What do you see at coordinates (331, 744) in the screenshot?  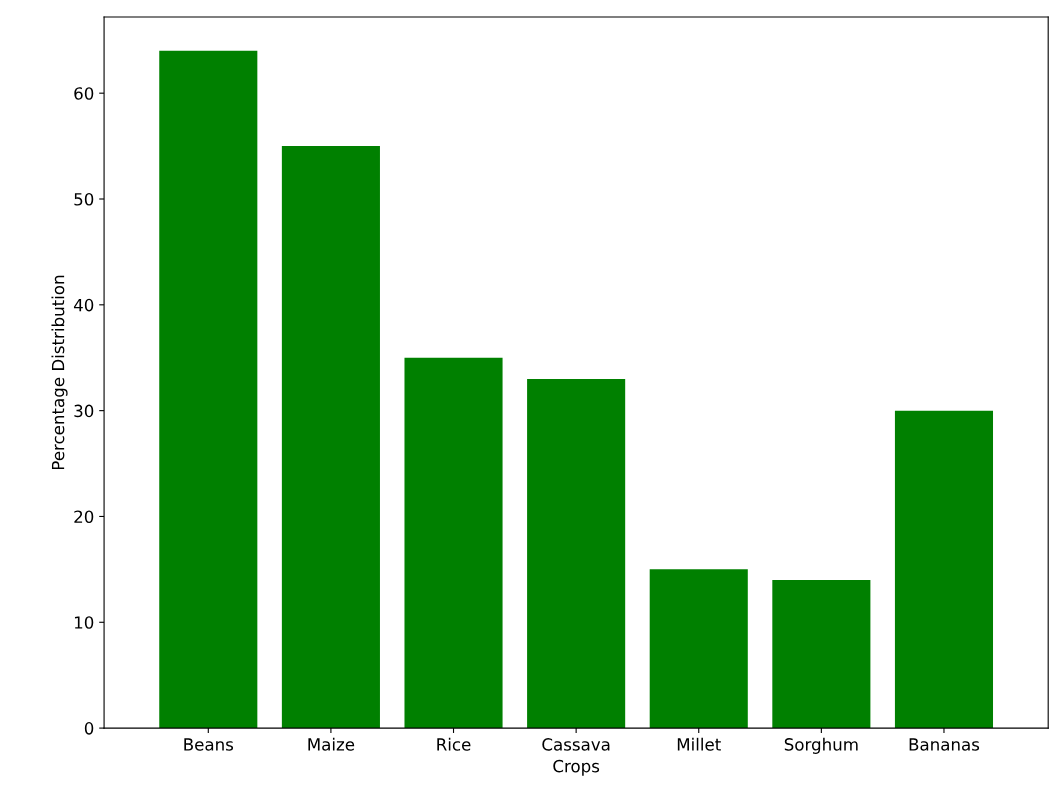 I see `x-tick-label: Maize` at bounding box center [331, 744].